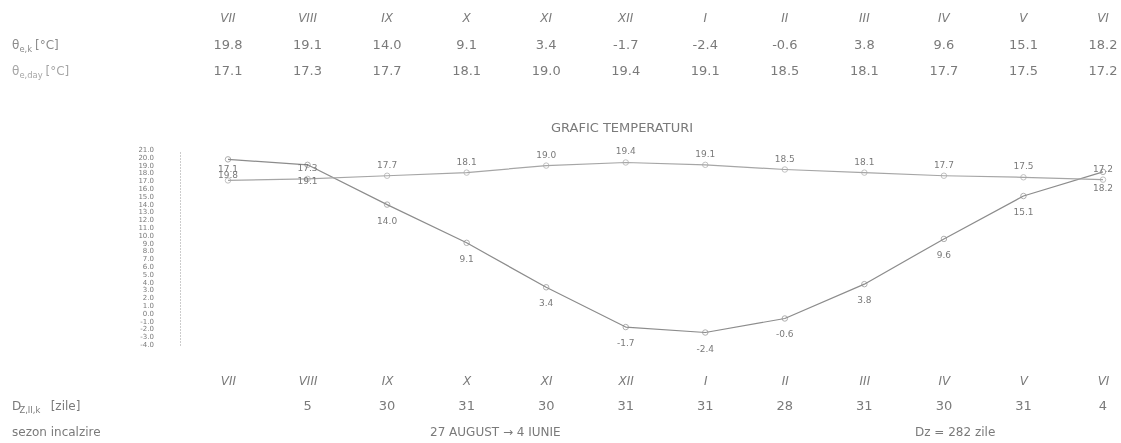 This screenshot has width=1121, height=443. I want to click on category-label: XII, so click(626, 18).